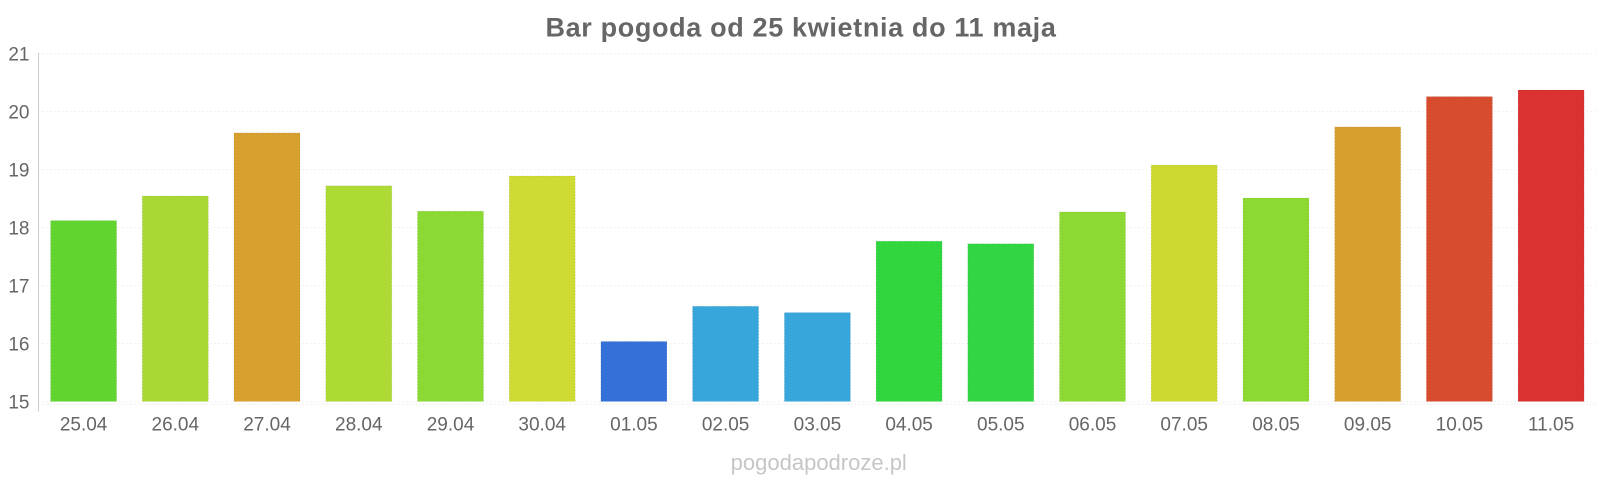  Describe the element at coordinates (18, 228) in the screenshot. I see `svg-text: 18` at that location.